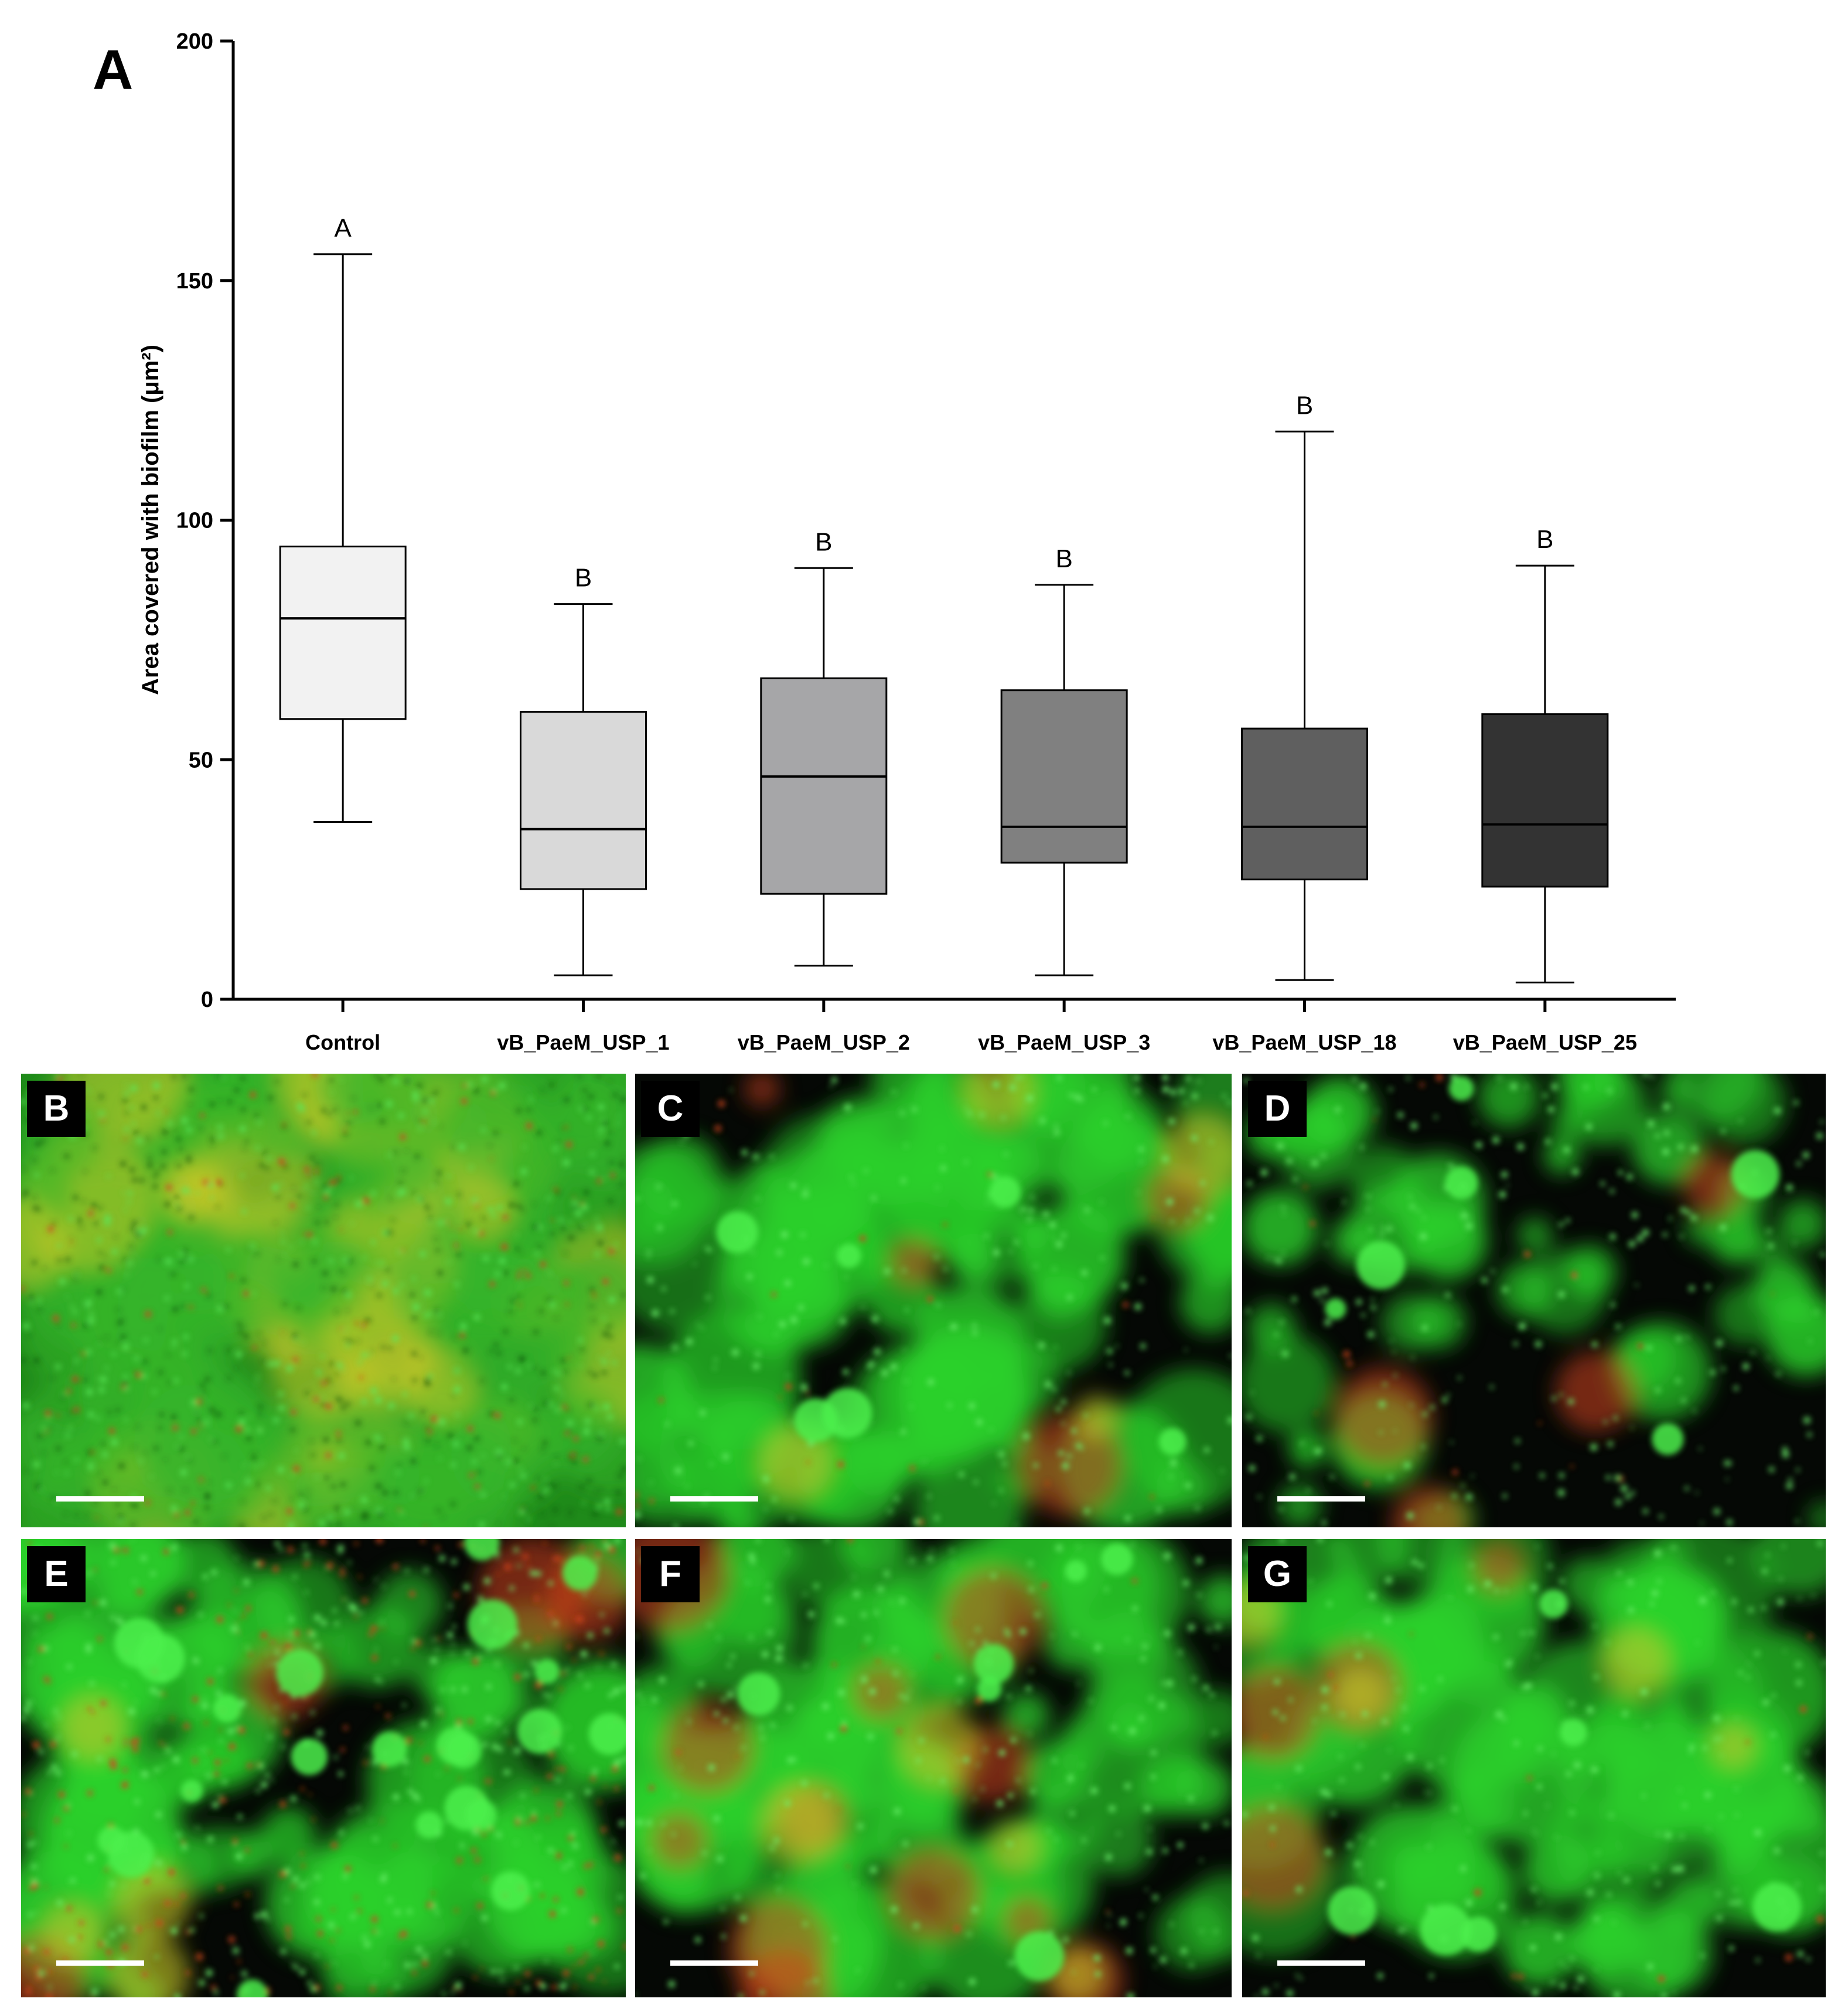  Describe the element at coordinates (670, 1574) in the screenshot. I see `micrograph-label-f: F` at that location.